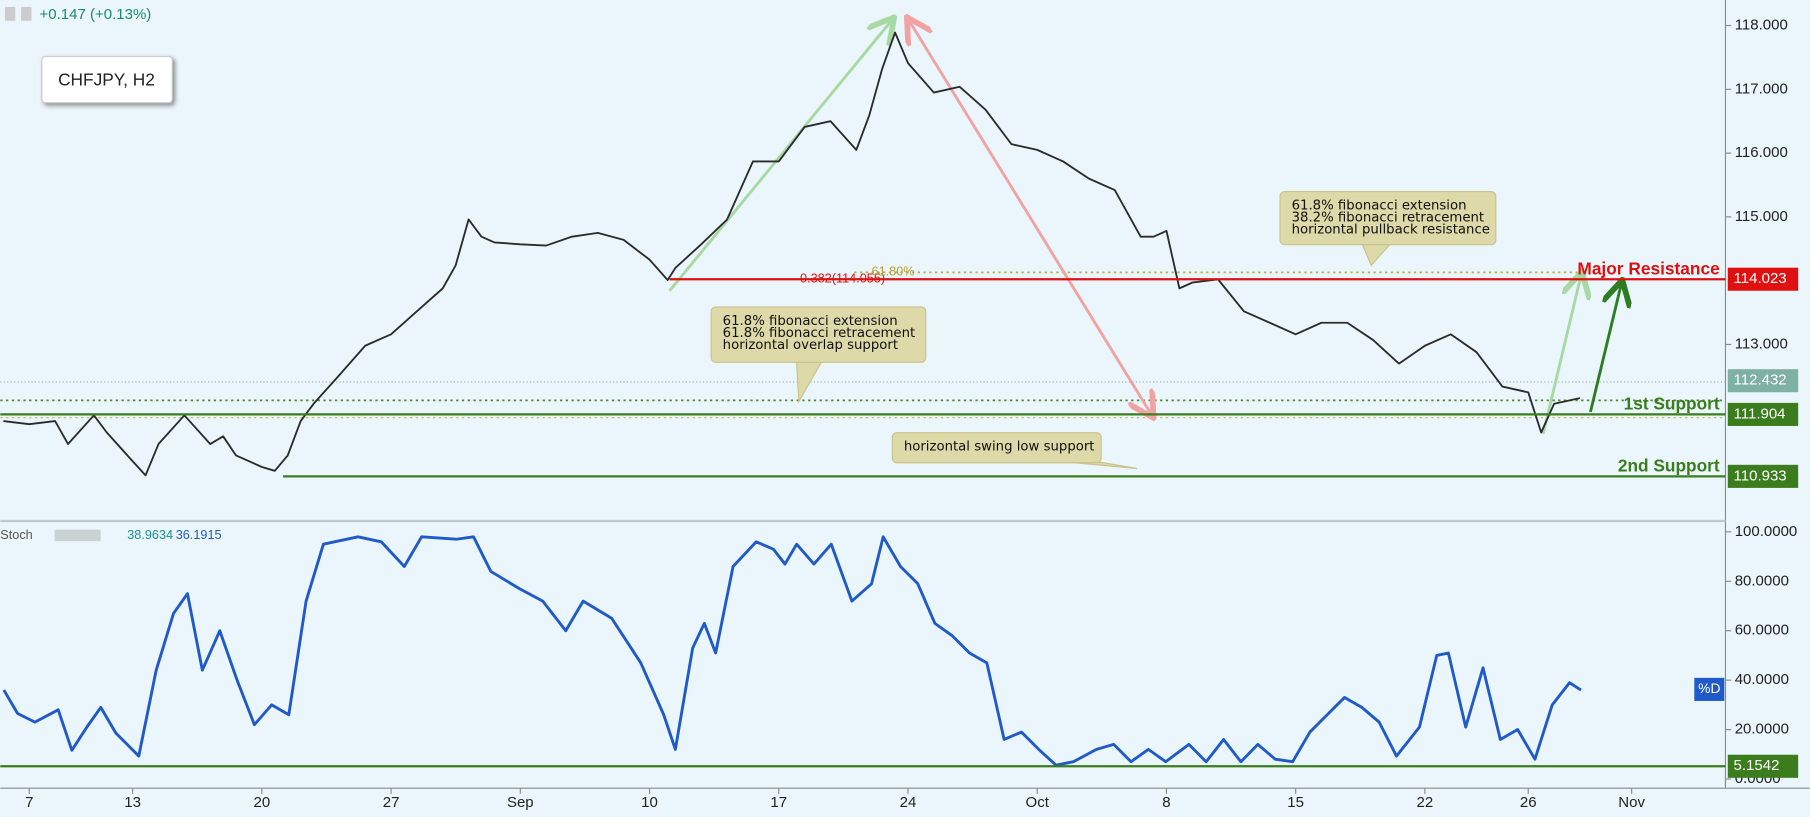 Image resolution: width=1810 pixels, height=817 pixels. Describe the element at coordinates (520, 802) in the screenshot. I see `x-tick-label: Sep` at that location.